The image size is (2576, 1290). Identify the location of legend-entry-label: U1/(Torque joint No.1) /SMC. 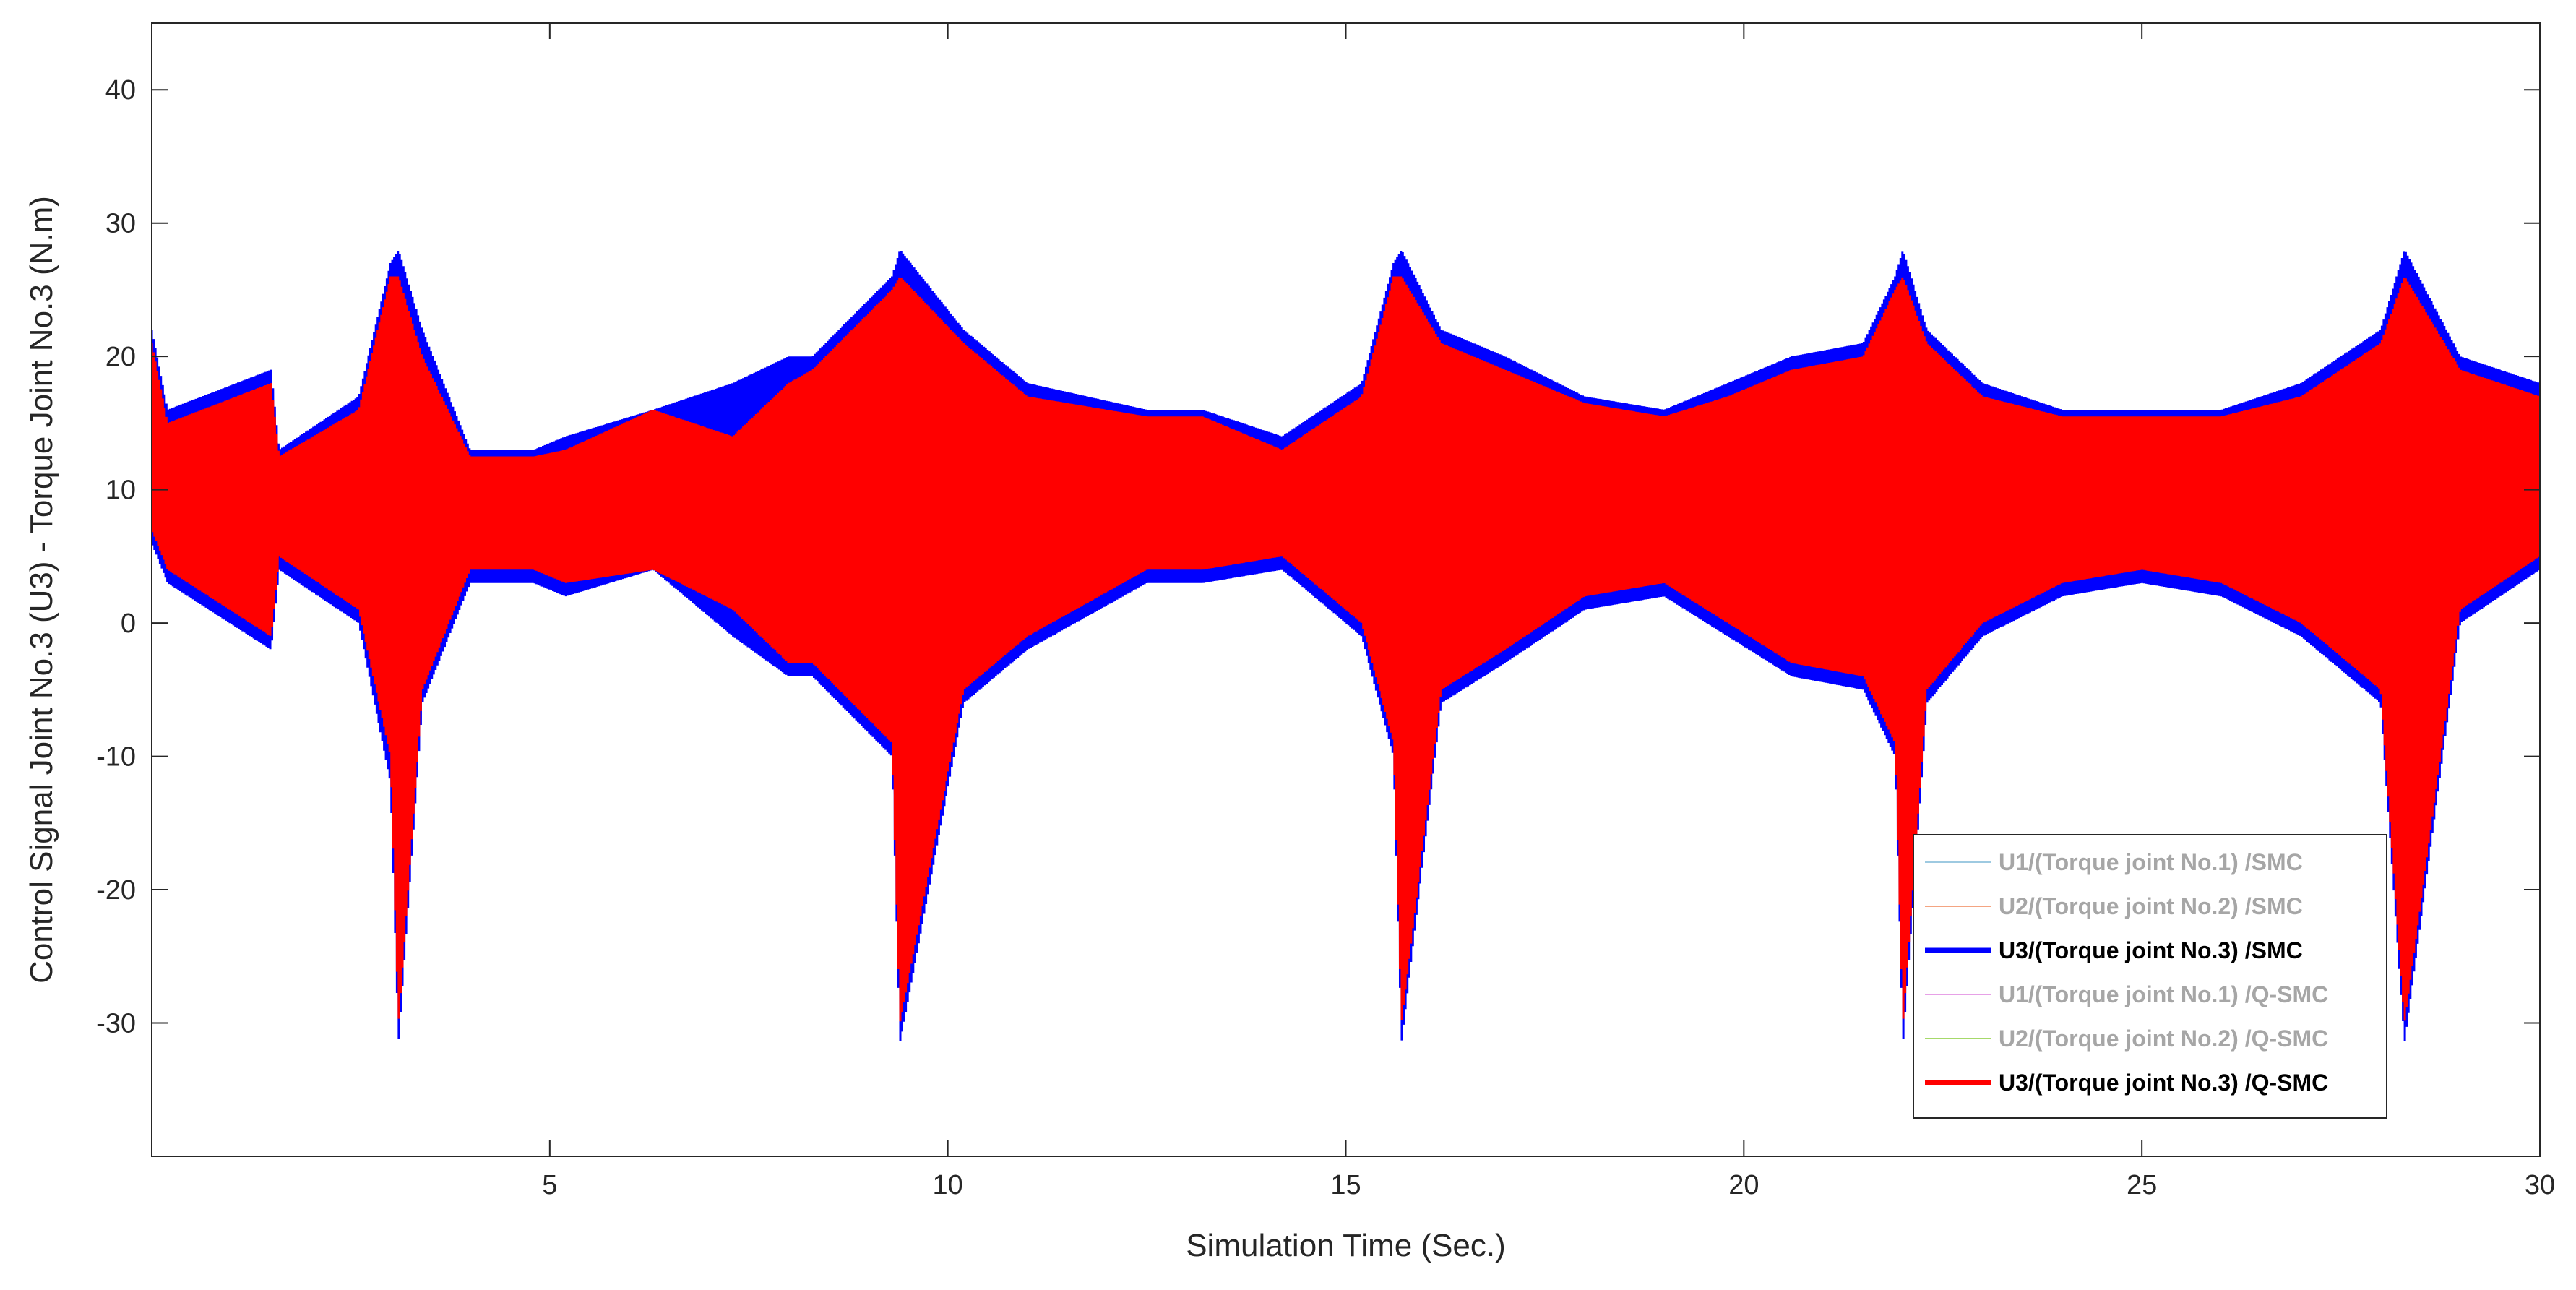
(2151, 862).